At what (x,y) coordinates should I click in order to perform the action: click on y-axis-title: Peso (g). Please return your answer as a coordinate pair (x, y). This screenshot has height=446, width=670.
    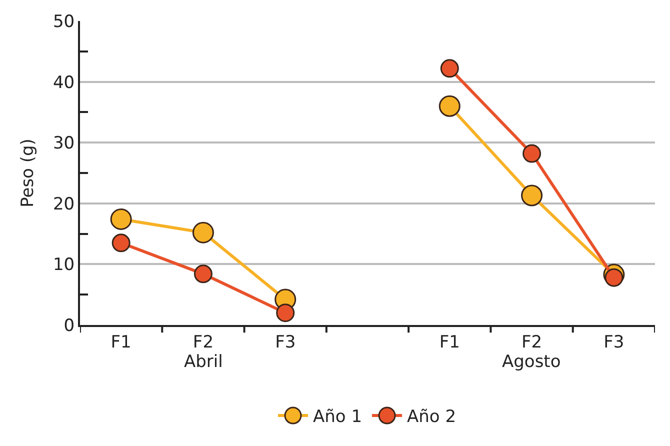
    Looking at the image, I should click on (28, 173).